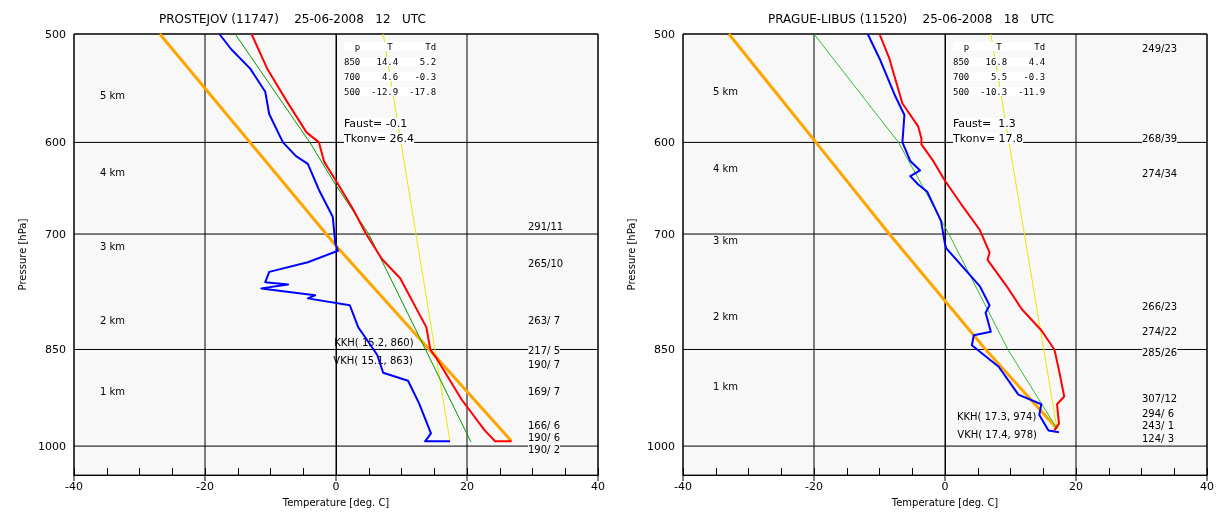  What do you see at coordinates (1158, 438) in the screenshot?
I see `annotation: 124/ 3` at bounding box center [1158, 438].